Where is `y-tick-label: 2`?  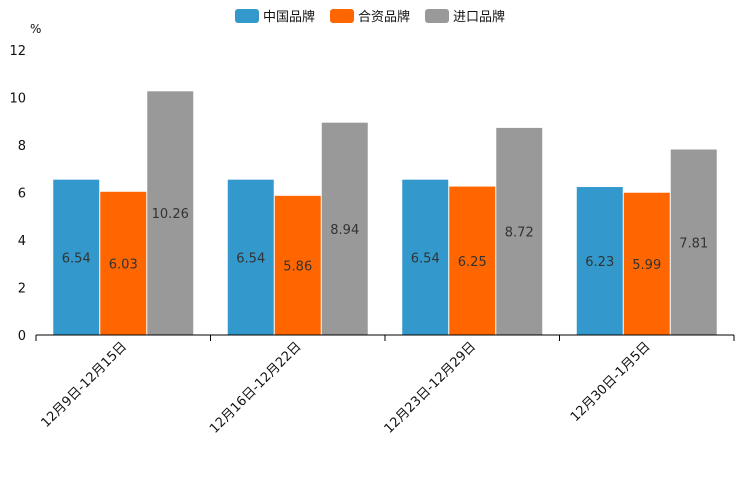
y-tick-label: 2 is located at coordinates (22, 289).